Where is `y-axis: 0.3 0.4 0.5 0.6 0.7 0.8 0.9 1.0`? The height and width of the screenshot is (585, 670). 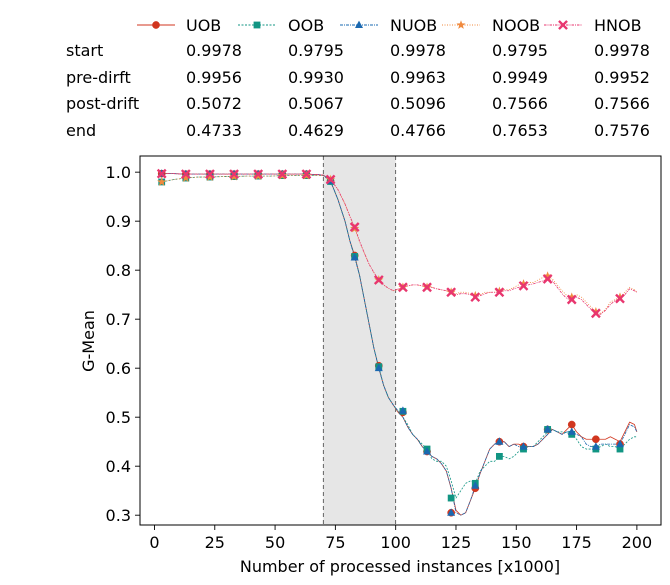 y-axis: 0.3 0.4 0.5 0.6 0.7 0.8 0.9 1.0 is located at coordinates (123, 344).